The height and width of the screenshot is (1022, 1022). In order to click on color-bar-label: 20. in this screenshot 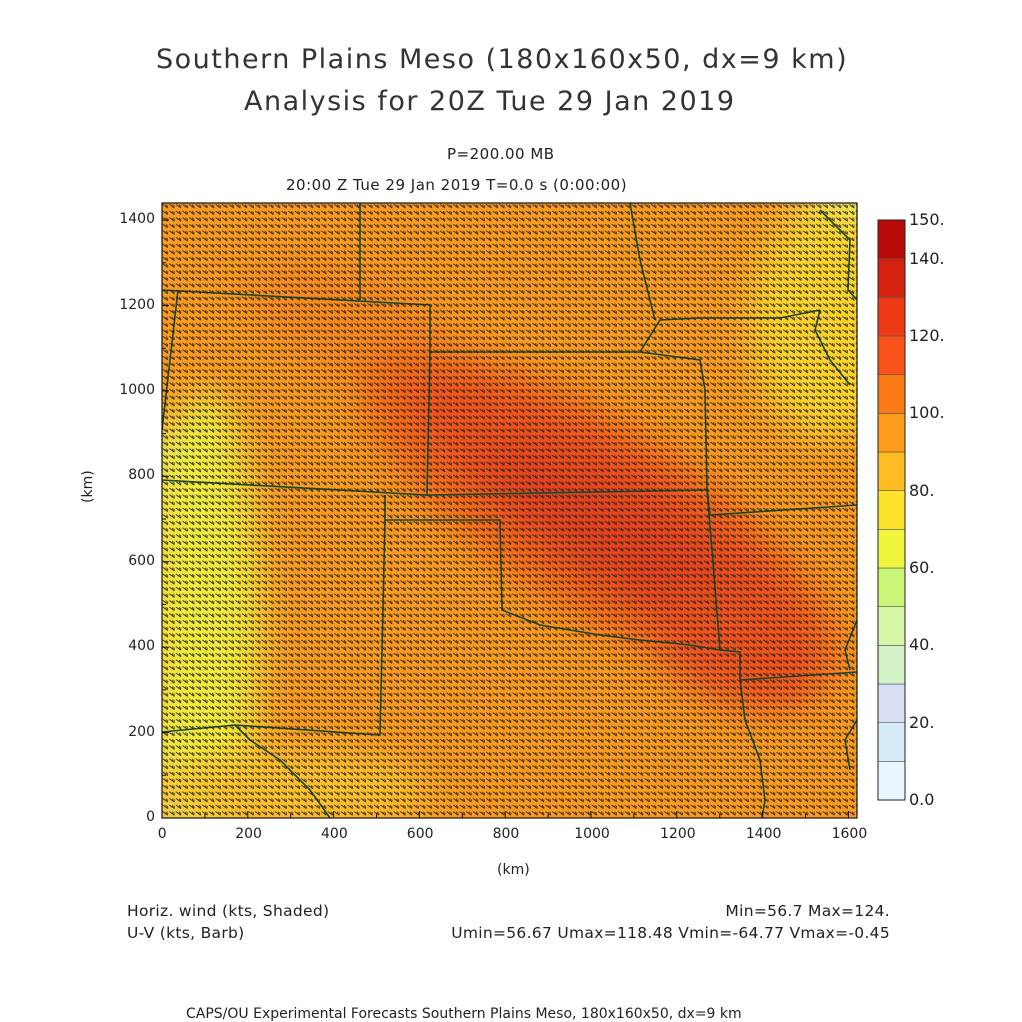, I will do `click(922, 722)`.